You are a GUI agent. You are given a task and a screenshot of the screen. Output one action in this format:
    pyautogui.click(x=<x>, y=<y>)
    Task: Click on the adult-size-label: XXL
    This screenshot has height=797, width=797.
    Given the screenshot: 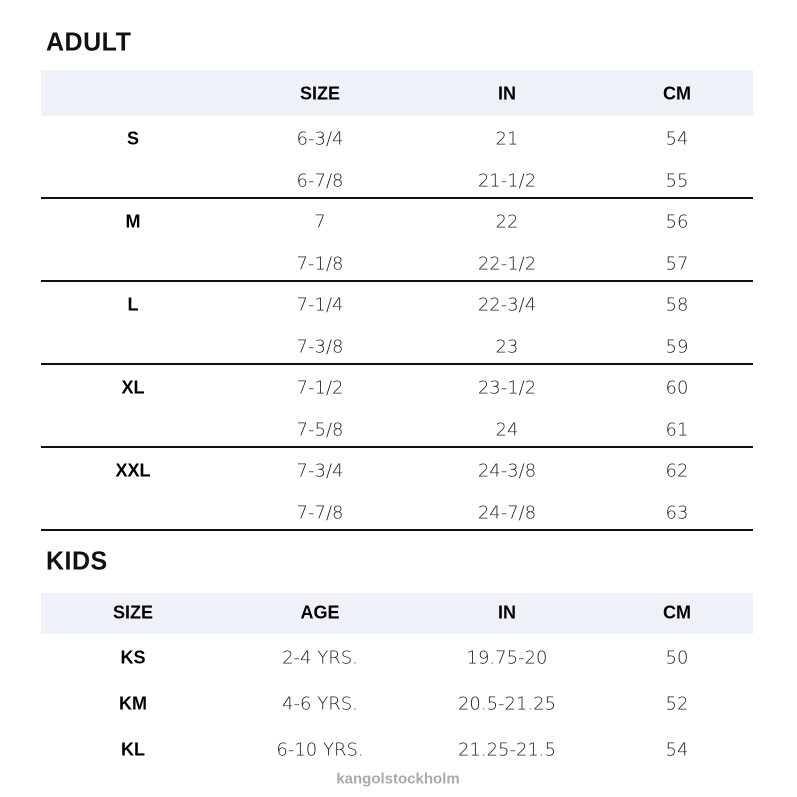 What is the action you would take?
    pyautogui.click(x=133, y=470)
    